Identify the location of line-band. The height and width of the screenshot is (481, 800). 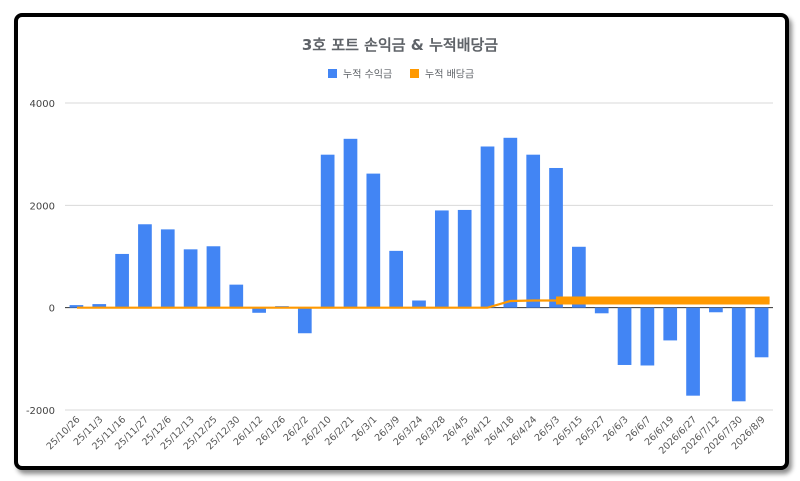
(663, 300).